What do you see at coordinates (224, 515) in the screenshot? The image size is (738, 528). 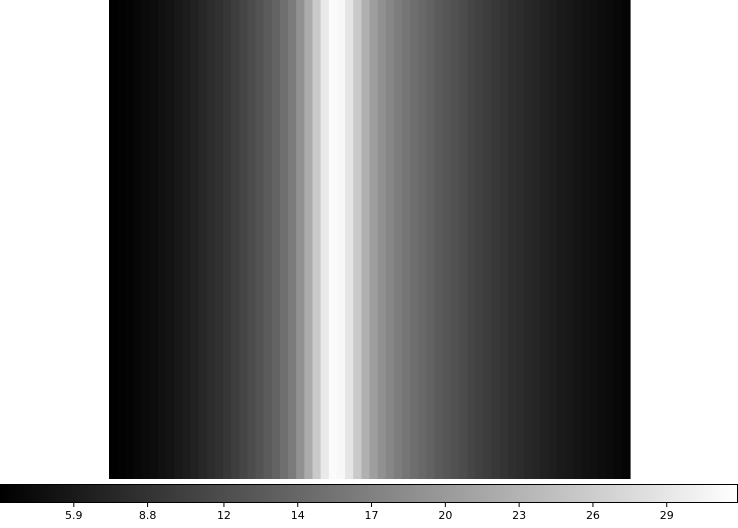 I see `colorbar-tick-label: 12` at bounding box center [224, 515].